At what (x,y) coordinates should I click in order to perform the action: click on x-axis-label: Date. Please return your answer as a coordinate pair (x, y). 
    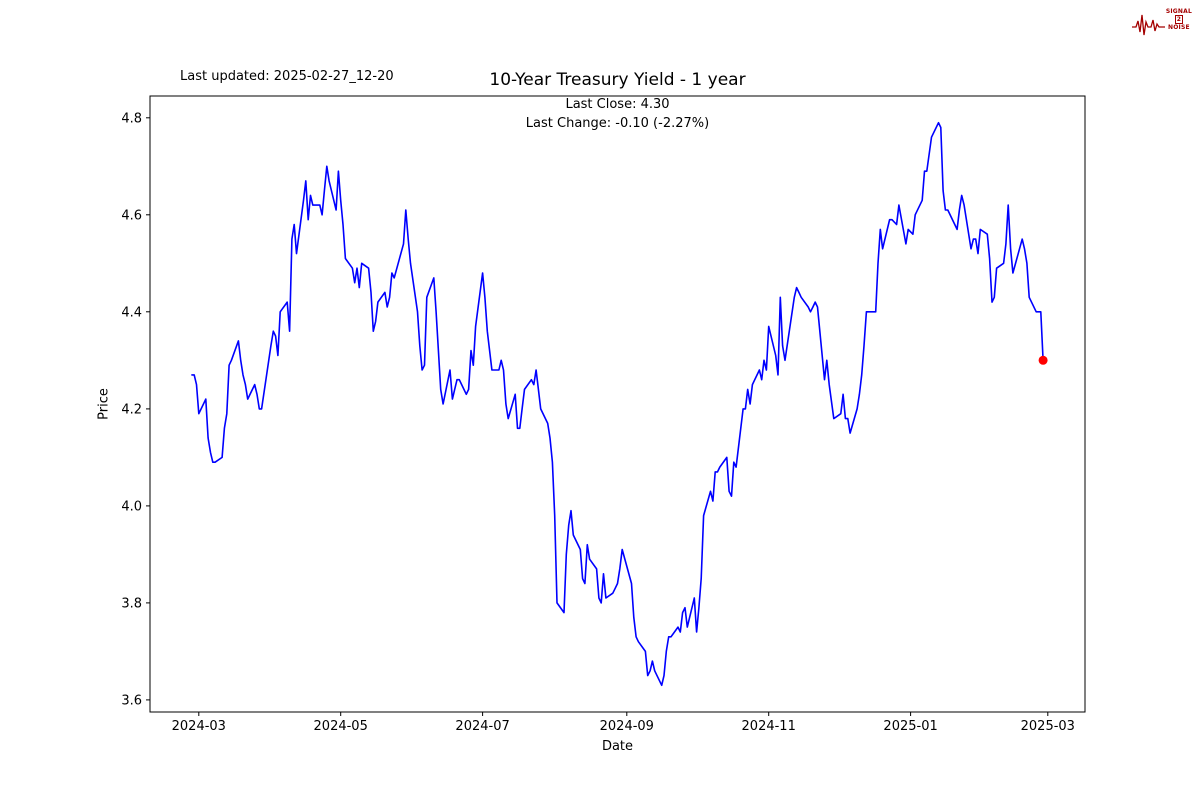
    Looking at the image, I should click on (617, 746).